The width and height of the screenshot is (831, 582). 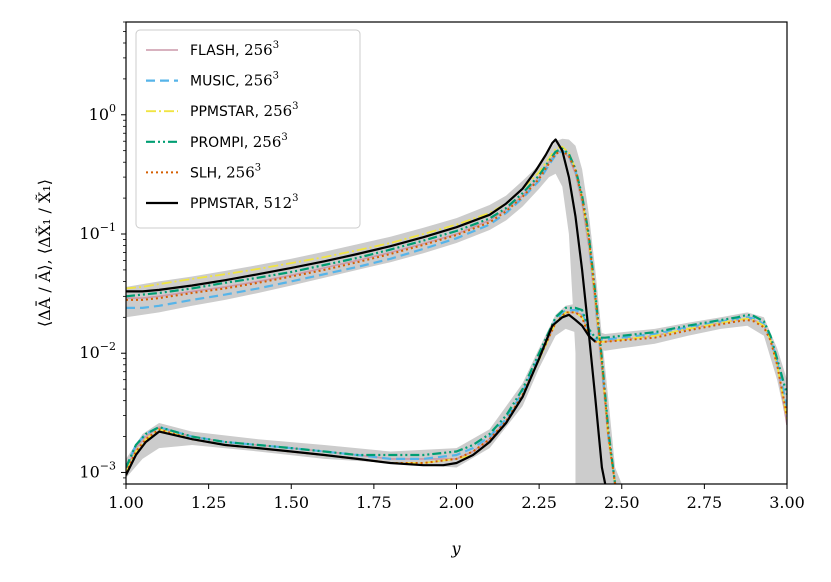 I want to click on legend-label-4: SLH, 2563, so click(x=225, y=171).